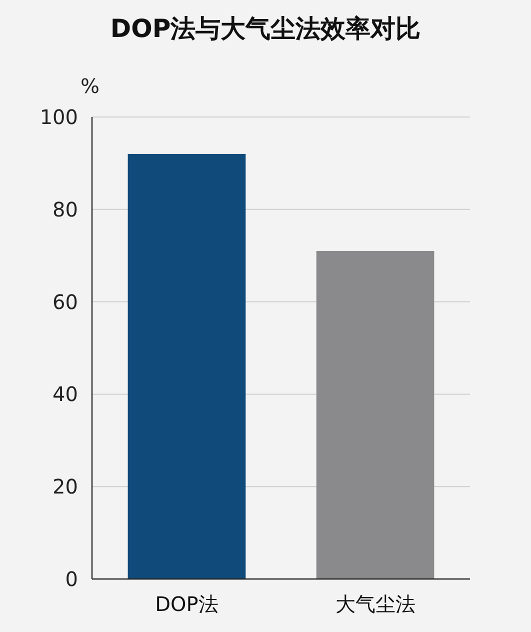 Image resolution: width=531 pixels, height=632 pixels. What do you see at coordinates (65, 394) in the screenshot?
I see `y-tick-label: 40` at bounding box center [65, 394].